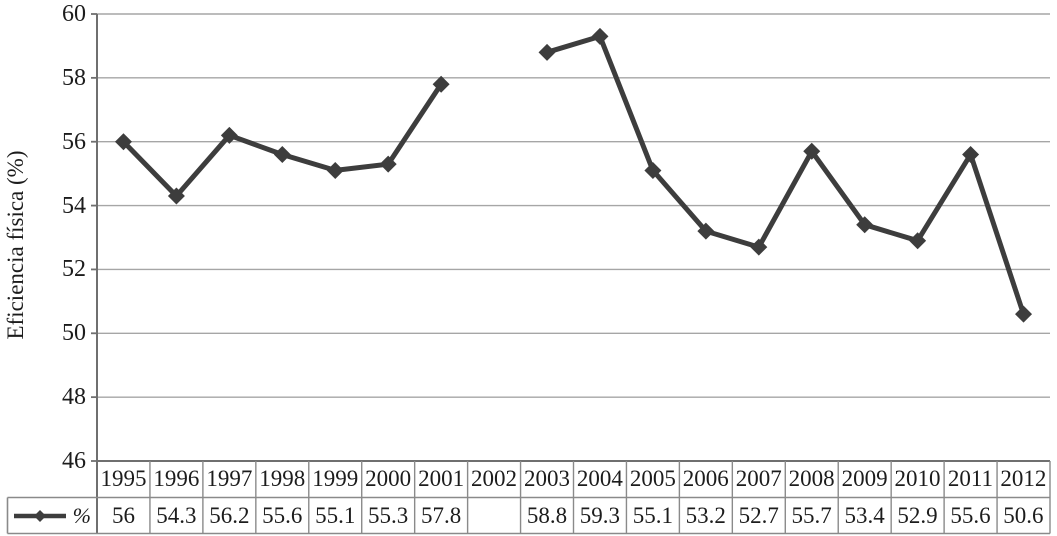  What do you see at coordinates (864, 515) in the screenshot?
I see `value-cell: 53.4` at bounding box center [864, 515].